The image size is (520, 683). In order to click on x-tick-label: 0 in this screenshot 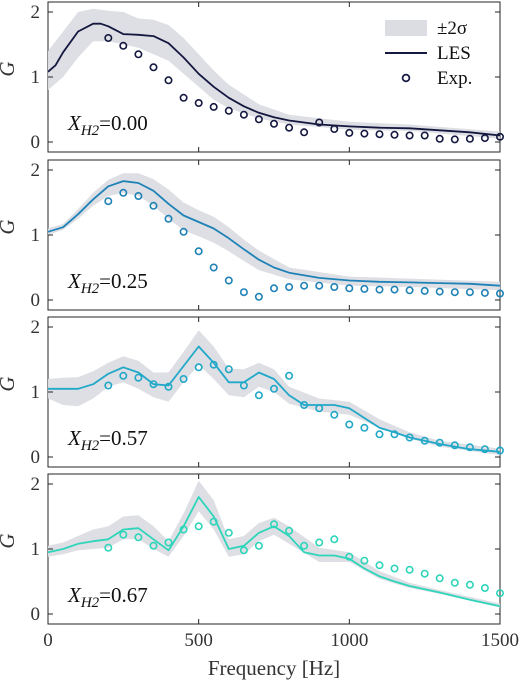, I will do `click(48, 640)`.